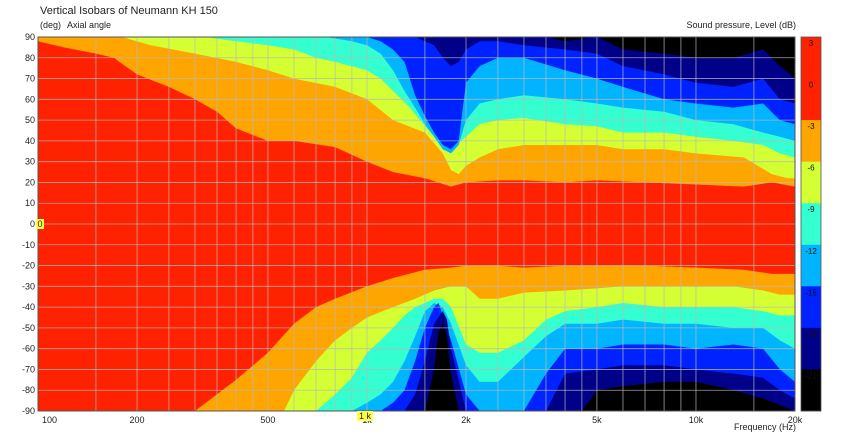  What do you see at coordinates (811, 334) in the screenshot?
I see `colorbar-tick-label: -18` at bounding box center [811, 334].